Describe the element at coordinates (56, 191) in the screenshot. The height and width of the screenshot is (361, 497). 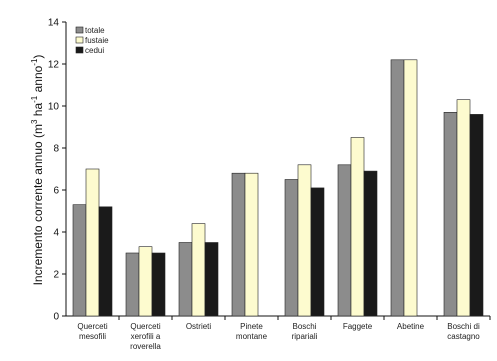
I see `y-tick-label: 6` at that location.